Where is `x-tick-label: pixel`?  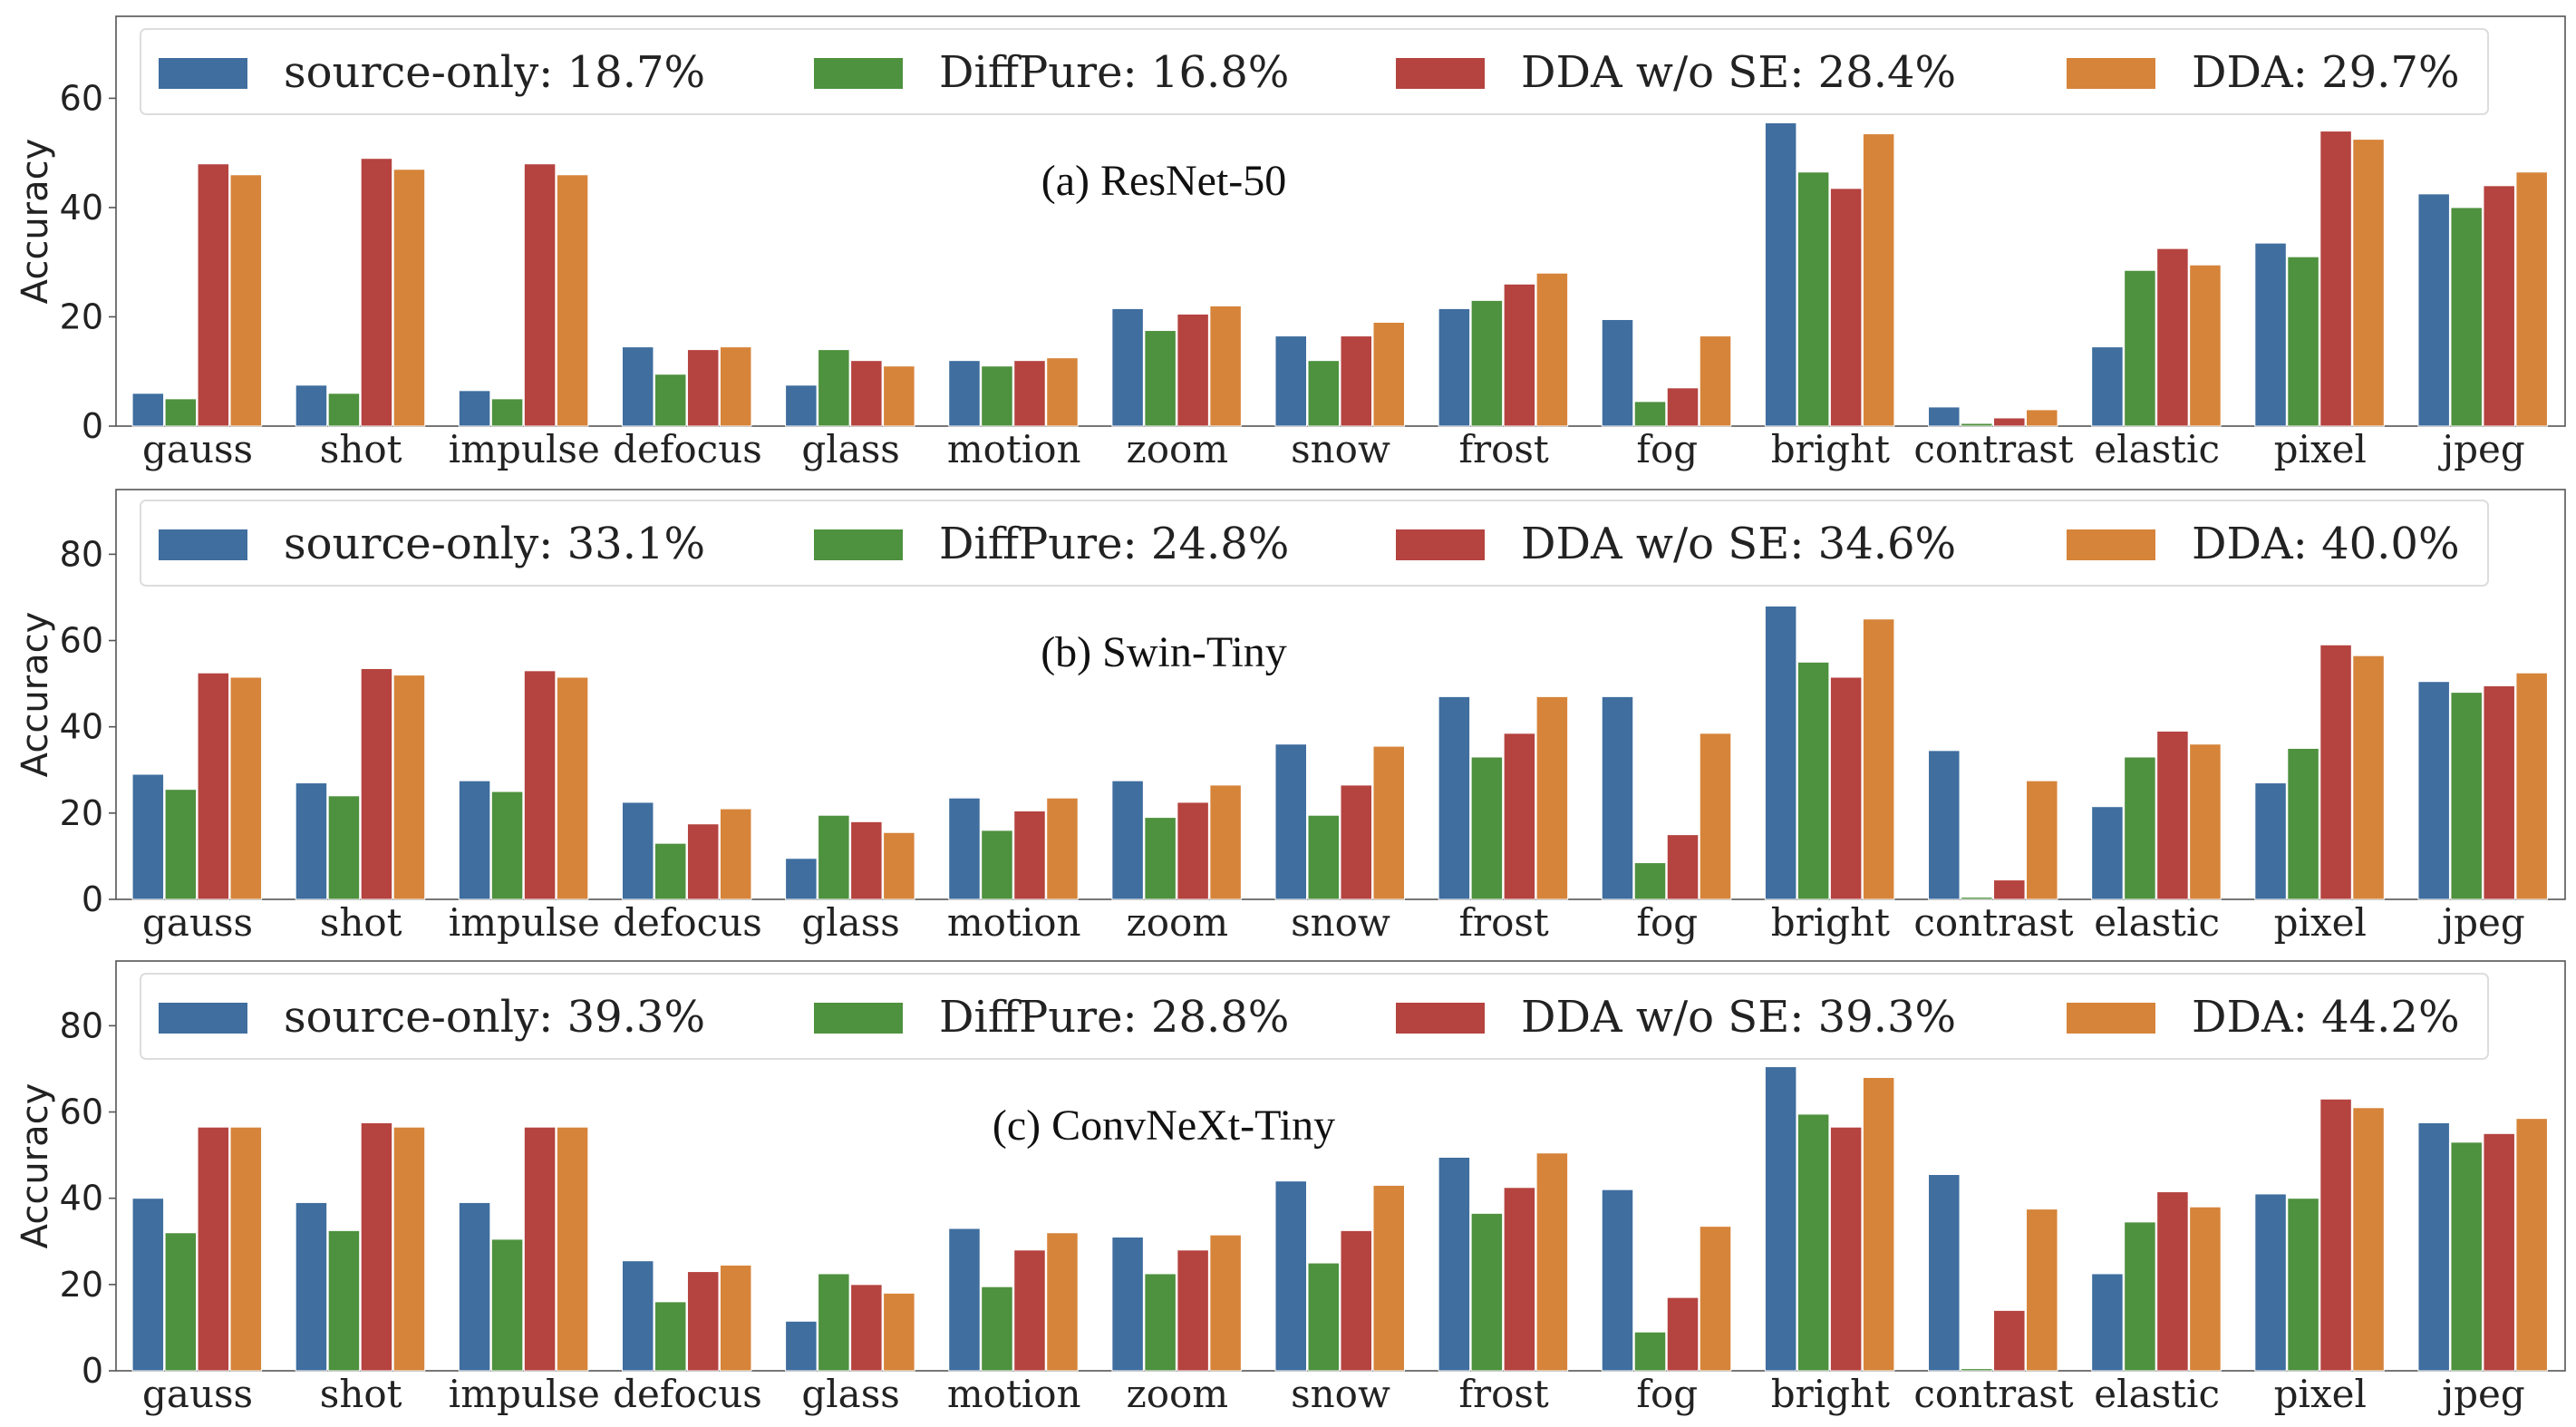 x-tick-label: pixel is located at coordinates (2320, 449).